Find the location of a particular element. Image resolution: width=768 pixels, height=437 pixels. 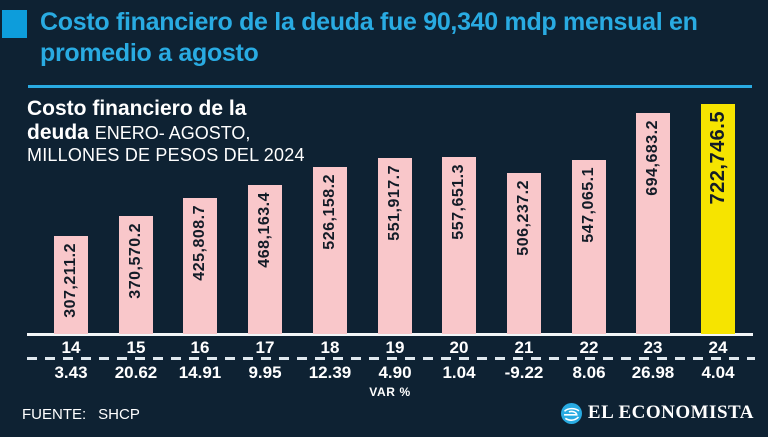

x-tick-year-label: 17 is located at coordinates (265, 347).